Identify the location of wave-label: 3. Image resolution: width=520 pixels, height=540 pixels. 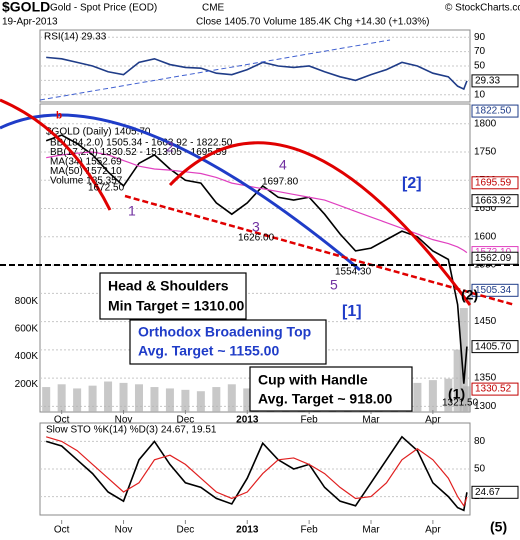
(256, 227).